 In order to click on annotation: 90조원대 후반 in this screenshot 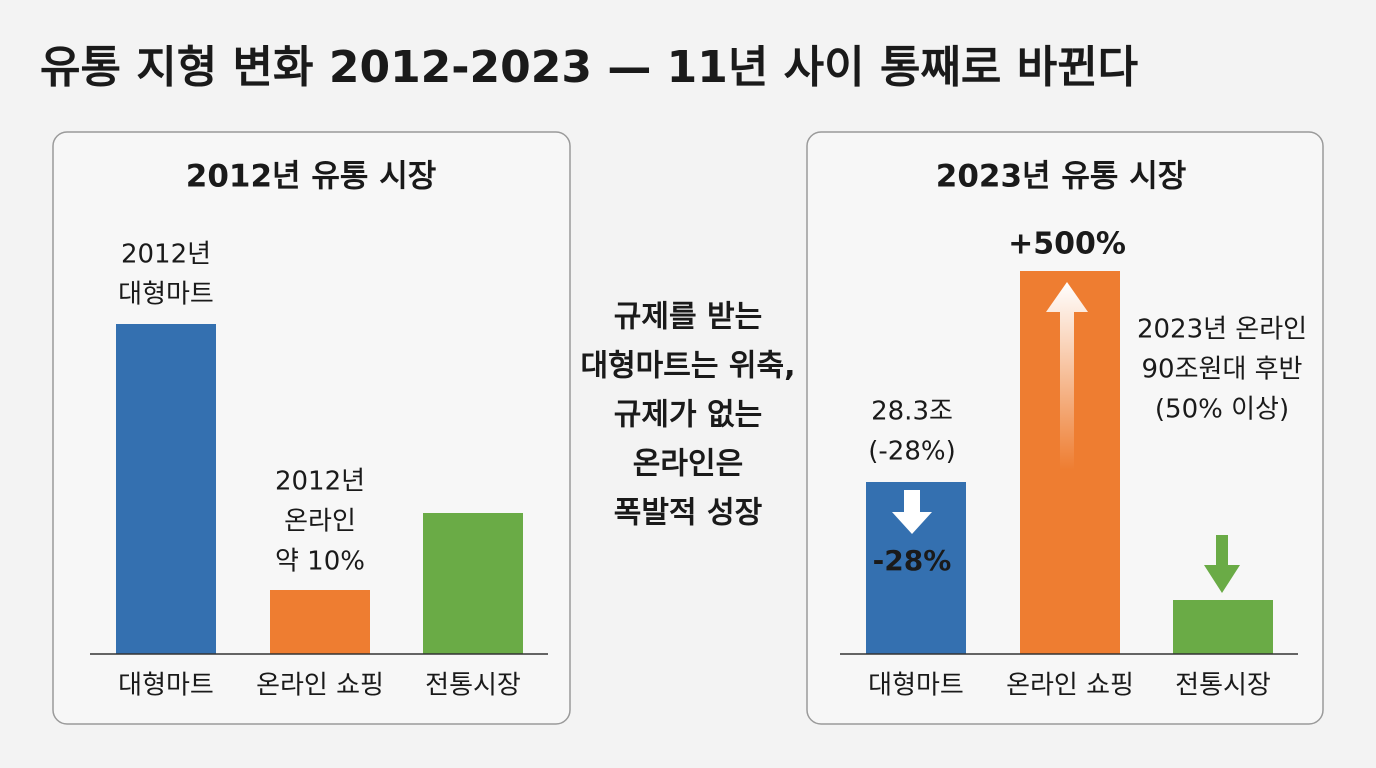, I will do `click(1222, 370)`.